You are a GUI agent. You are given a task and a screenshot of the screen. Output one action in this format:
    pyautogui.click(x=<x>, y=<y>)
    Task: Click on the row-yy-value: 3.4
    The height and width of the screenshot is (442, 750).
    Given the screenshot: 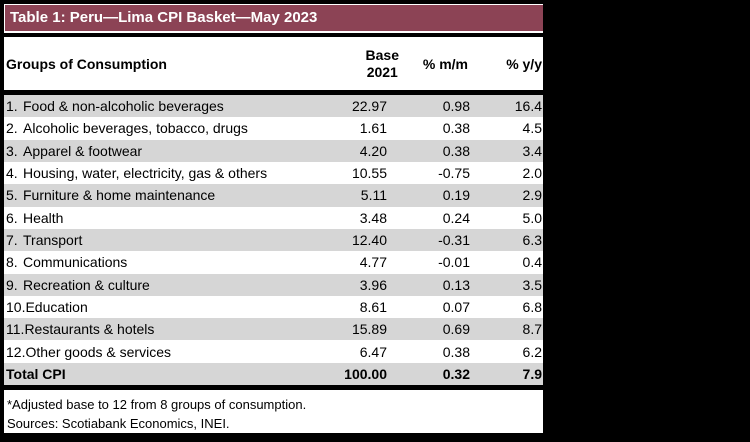 What is the action you would take?
    pyautogui.click(x=532, y=150)
    